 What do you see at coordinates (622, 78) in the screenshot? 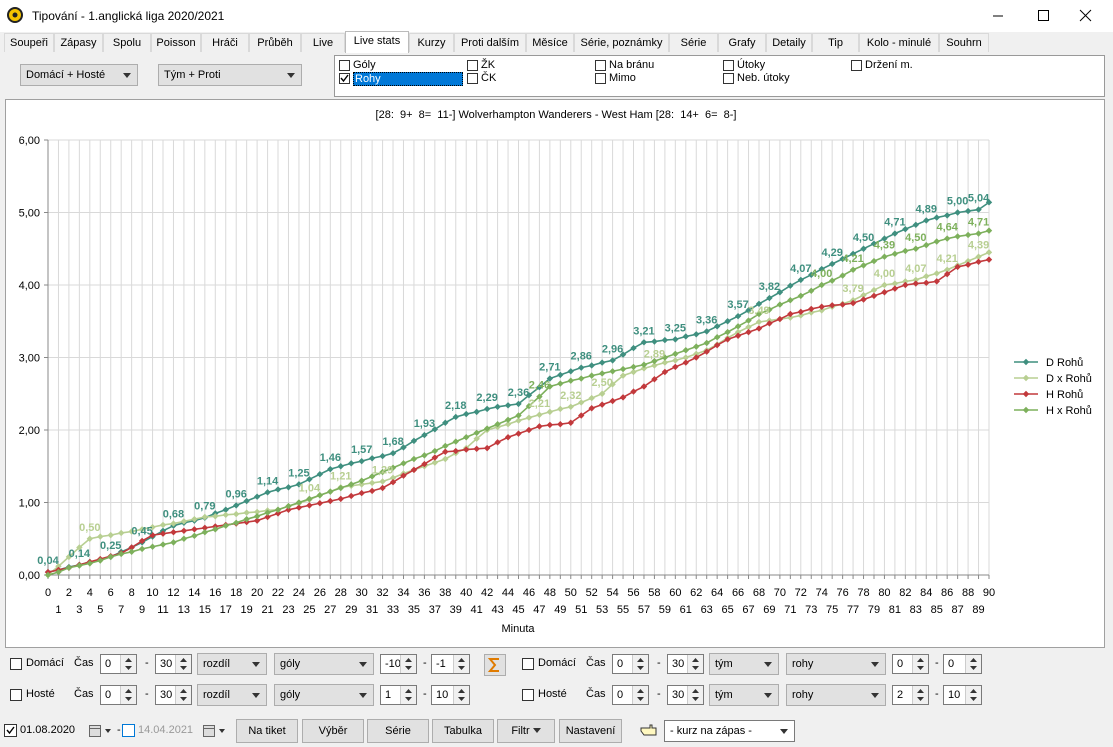
I see `checkbox-label: Mimo` at bounding box center [622, 78].